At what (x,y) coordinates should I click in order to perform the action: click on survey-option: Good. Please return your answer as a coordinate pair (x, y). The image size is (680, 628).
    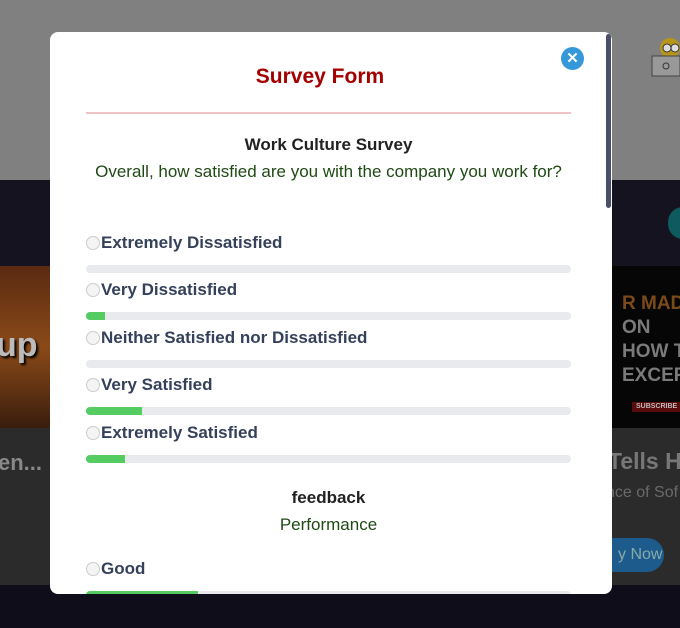
    Looking at the image, I should click on (328, 576).